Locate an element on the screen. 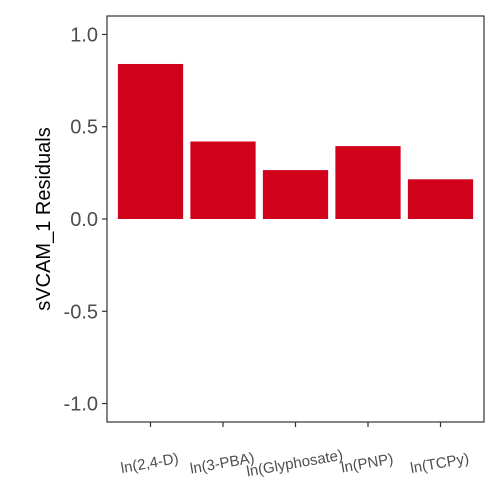 Image resolution: width=488 pixels, height=484 pixels. y-tick-label: -0.5 is located at coordinates (81, 312).